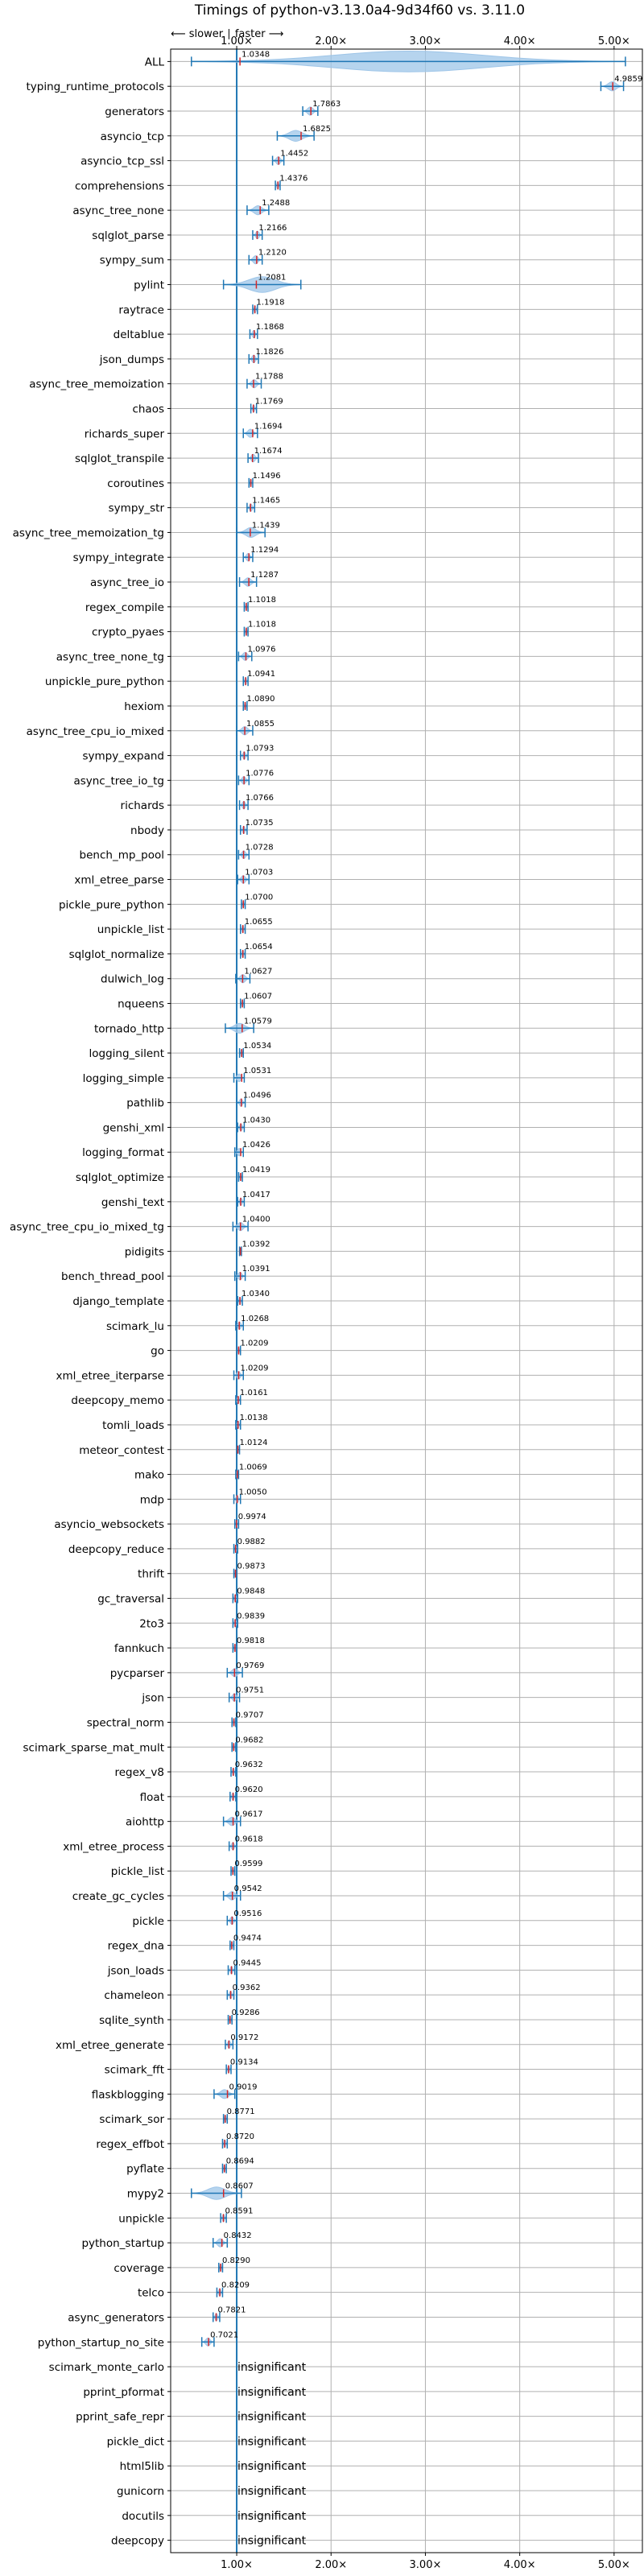 The width and height of the screenshot is (644, 2576). I want to click on benchmark-label: logging_simple, so click(123, 1078).